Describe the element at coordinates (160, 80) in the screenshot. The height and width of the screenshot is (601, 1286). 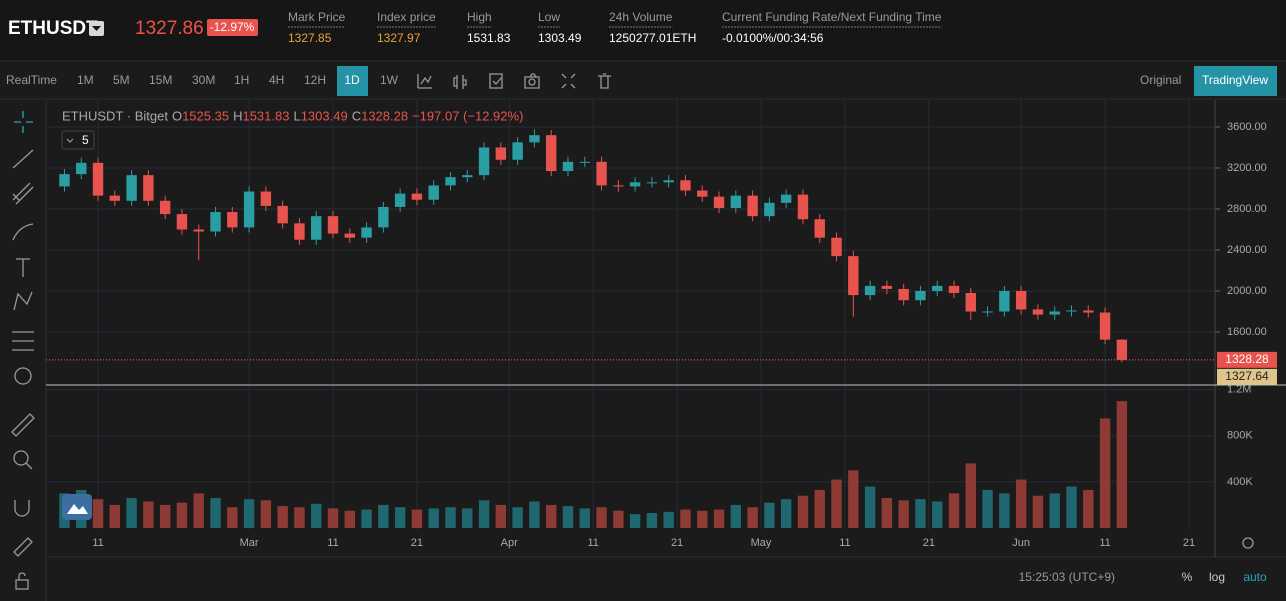
I see `interval: 15M` at that location.